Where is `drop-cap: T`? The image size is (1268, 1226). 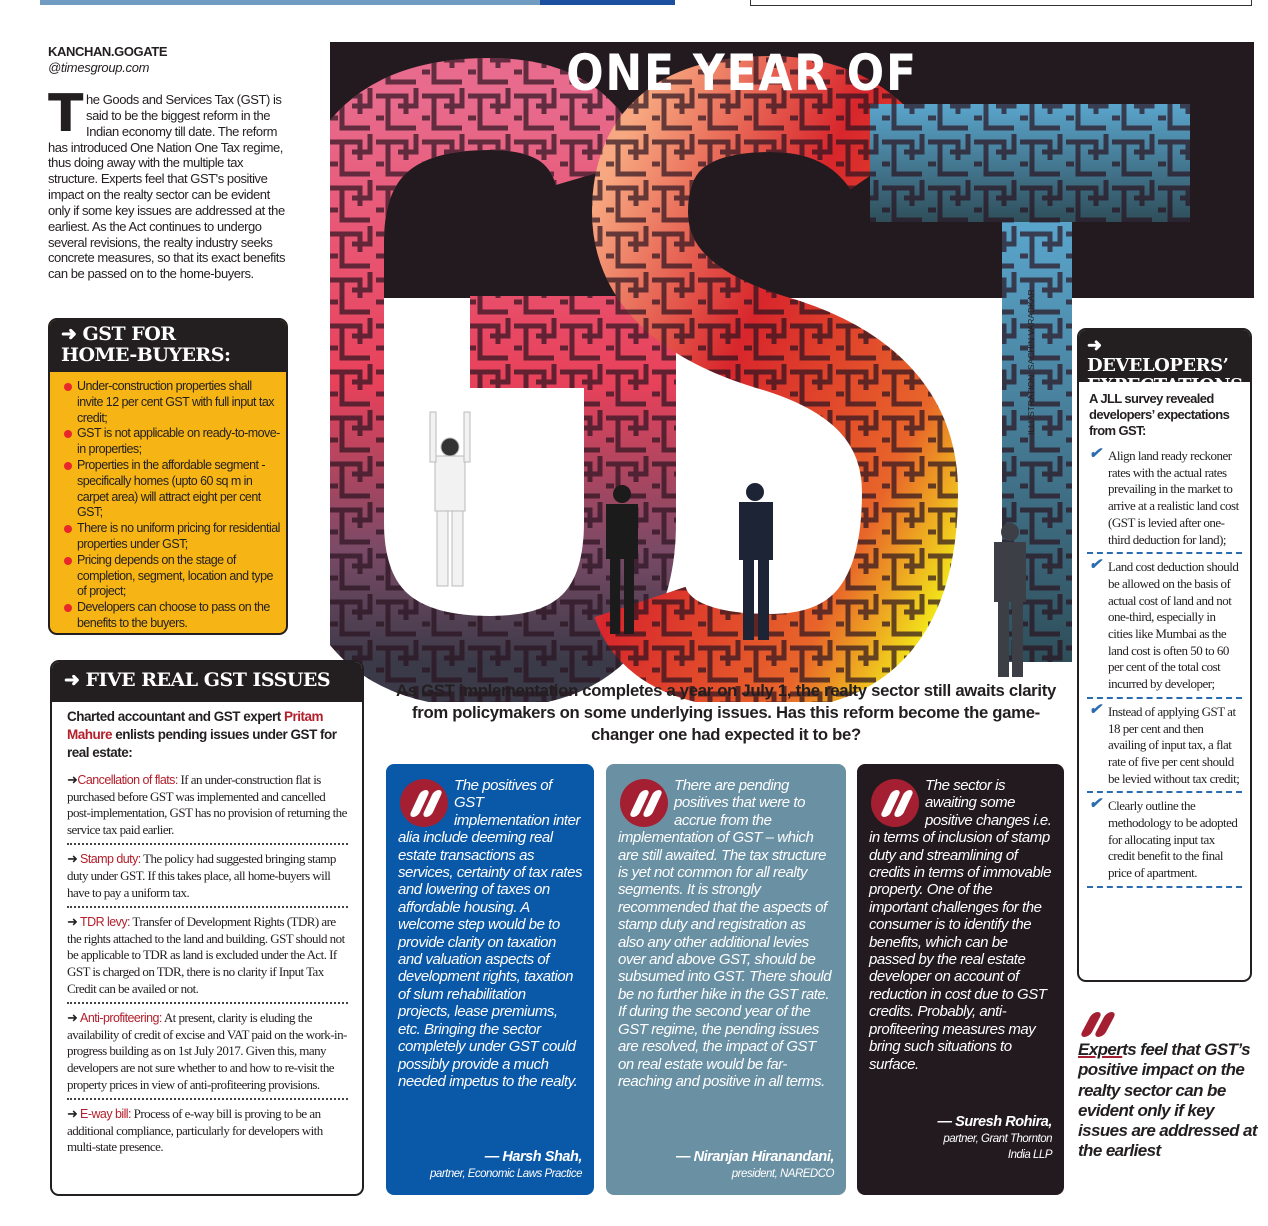
drop-cap: T is located at coordinates (66, 114).